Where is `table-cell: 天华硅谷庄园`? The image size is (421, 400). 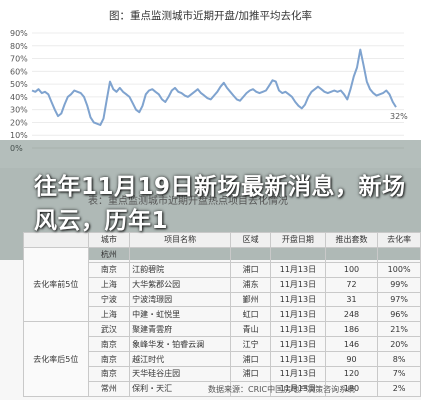 table-cell: 天华硅谷庄园 is located at coordinates (180, 374).